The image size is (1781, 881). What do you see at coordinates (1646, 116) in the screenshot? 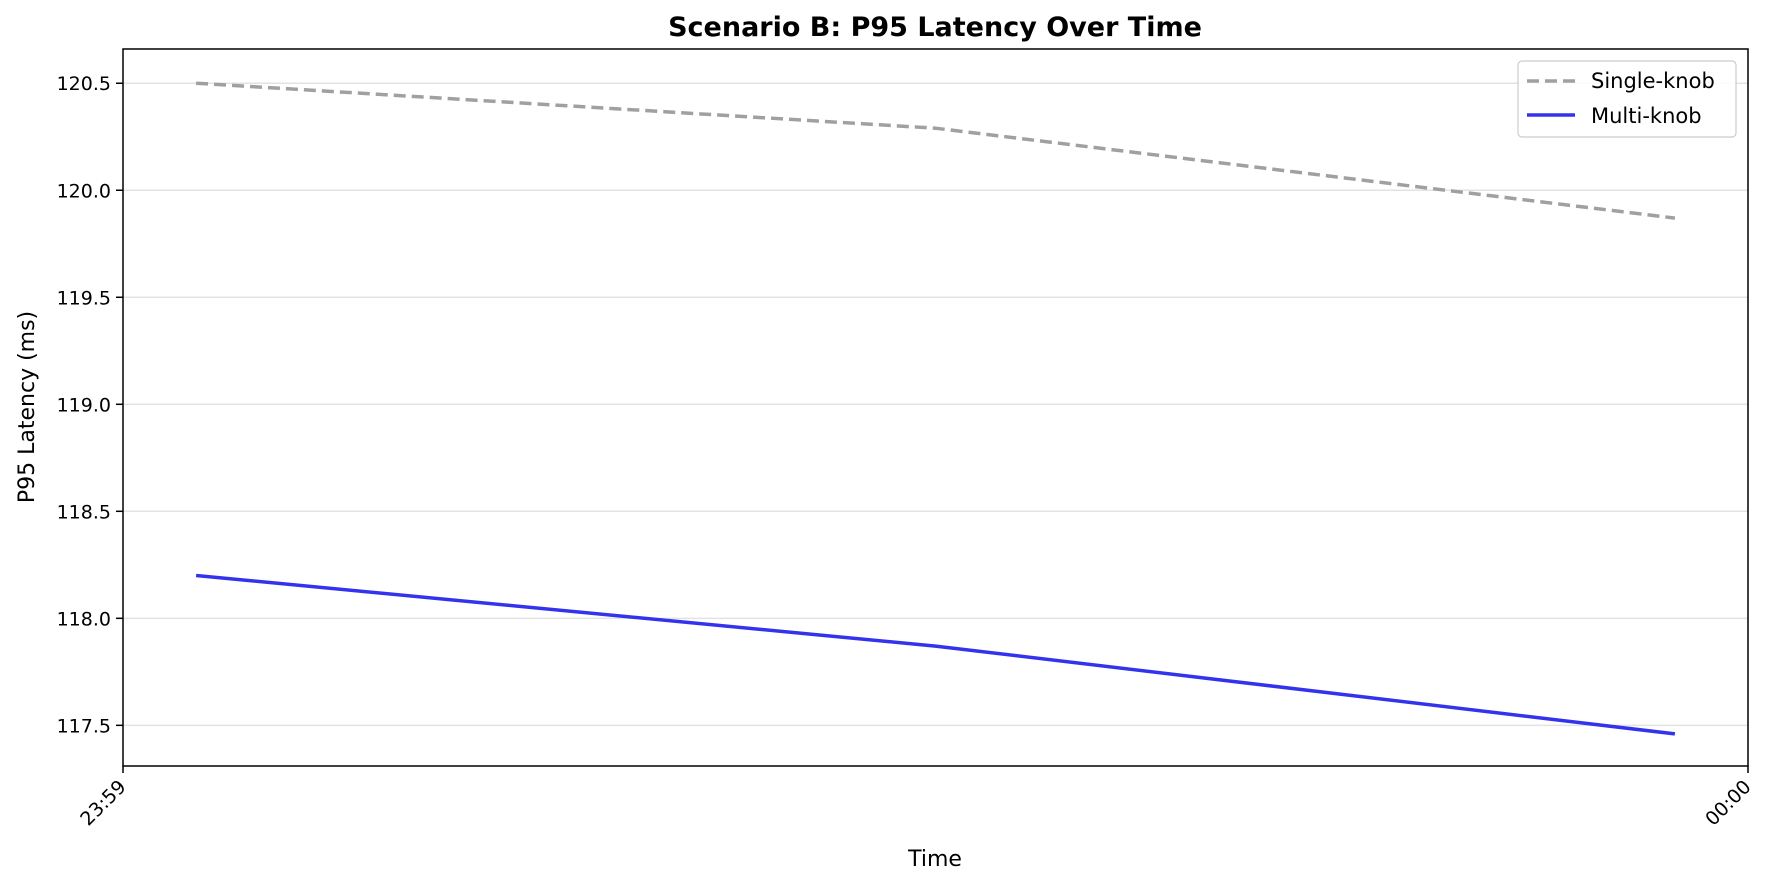
I see `legend-label-multi-knob: Multi-knob` at bounding box center [1646, 116].